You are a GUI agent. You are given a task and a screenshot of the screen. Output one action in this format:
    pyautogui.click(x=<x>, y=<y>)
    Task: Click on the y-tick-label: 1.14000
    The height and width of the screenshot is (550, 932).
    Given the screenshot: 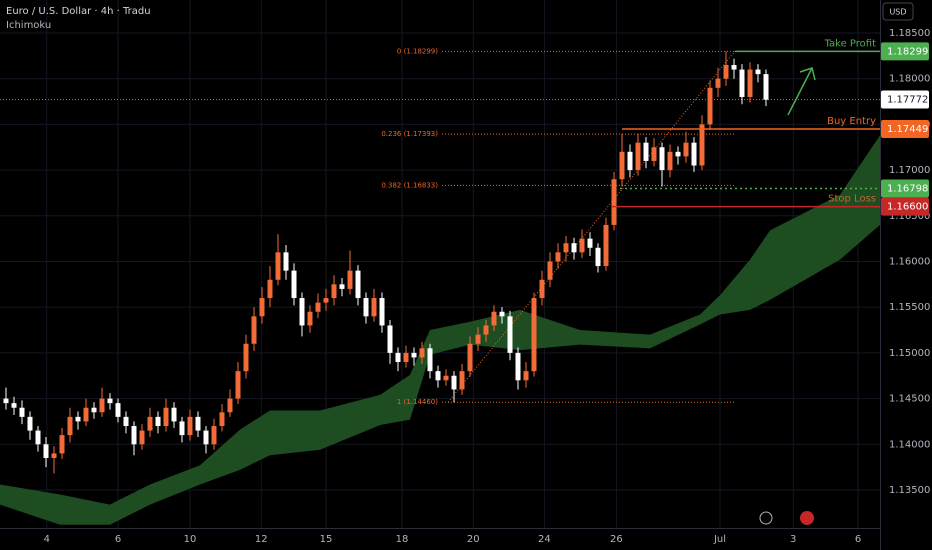 What is the action you would take?
    pyautogui.click(x=909, y=444)
    